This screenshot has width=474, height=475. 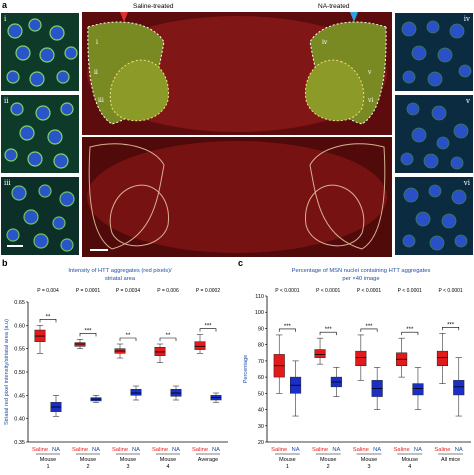 I want to click on y-tick-label: 110, so click(x=259, y=297).